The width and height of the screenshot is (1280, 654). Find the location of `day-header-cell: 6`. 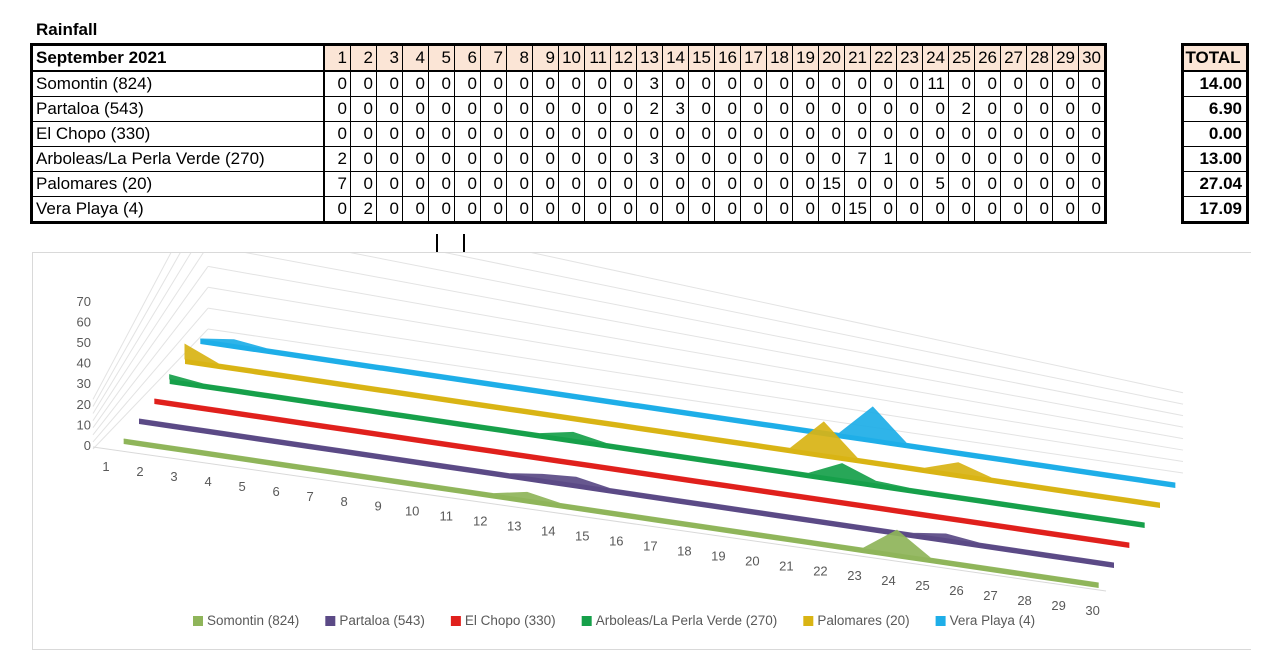

day-header-cell: 6 is located at coordinates (467, 58).